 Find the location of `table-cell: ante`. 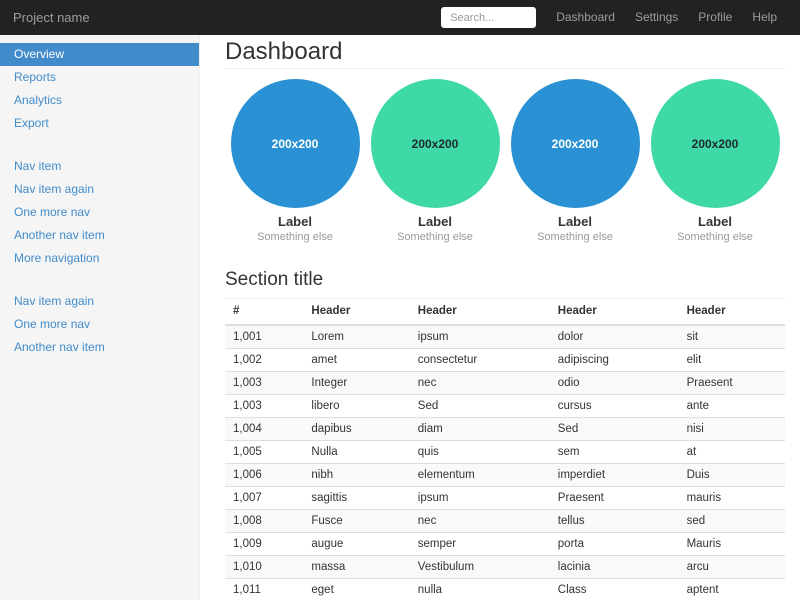

table-cell: ante is located at coordinates (731, 406).